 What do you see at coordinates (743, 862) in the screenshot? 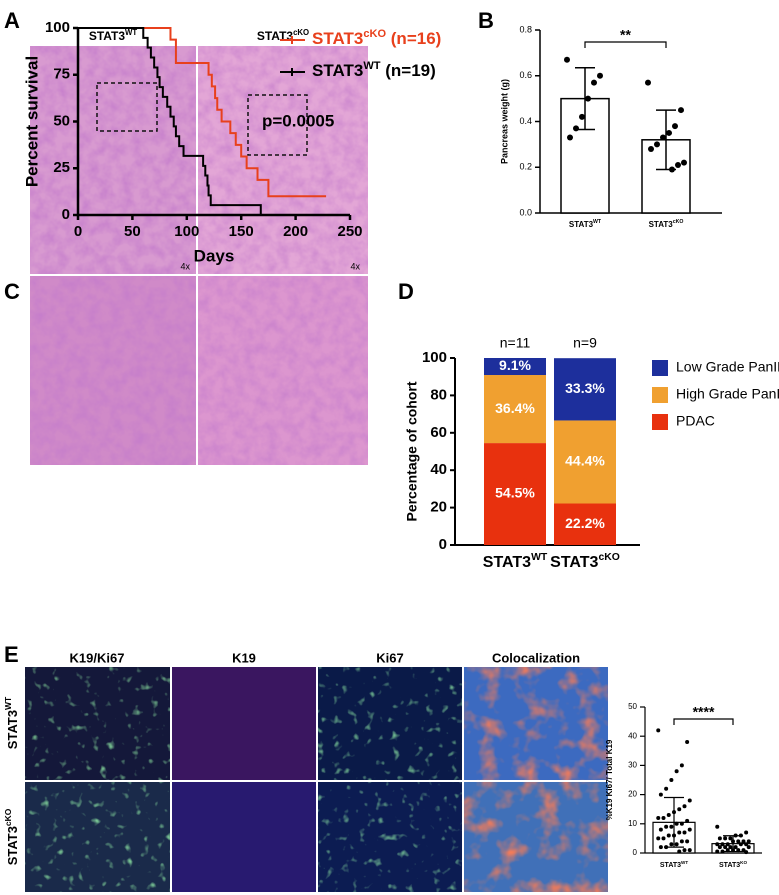
I see `superscript: KO` at bounding box center [743, 862].